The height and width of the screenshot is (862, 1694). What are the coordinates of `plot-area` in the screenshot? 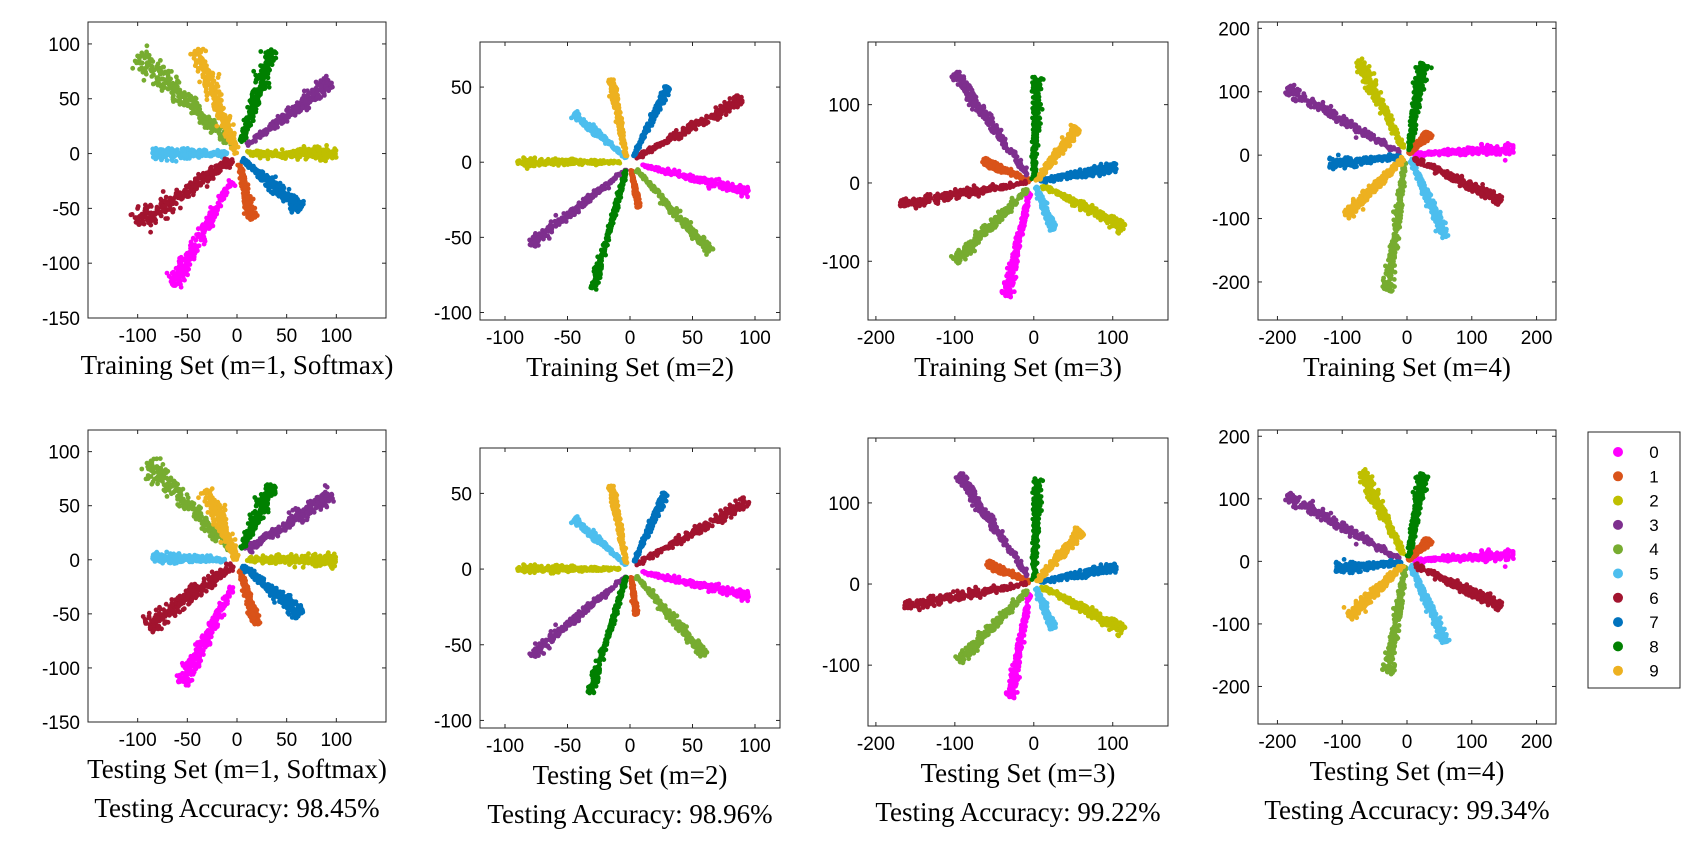 It's located at (633, 184).